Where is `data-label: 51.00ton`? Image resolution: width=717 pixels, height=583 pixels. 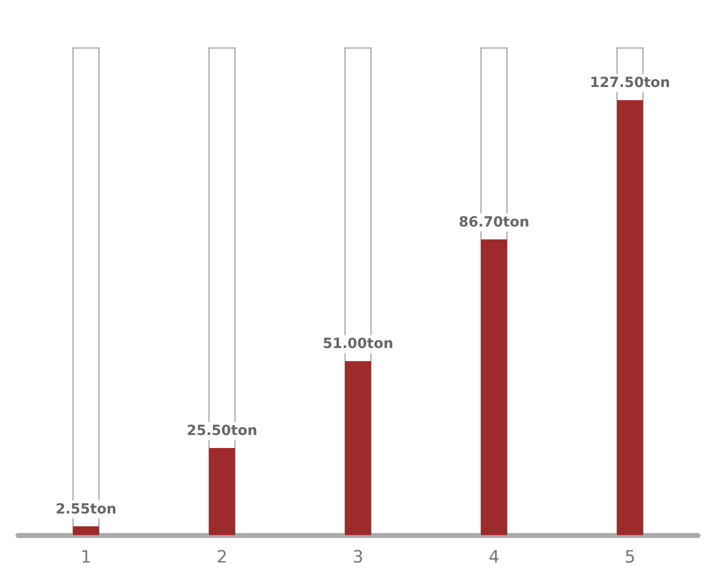 data-label: 51.00ton is located at coordinates (358, 344).